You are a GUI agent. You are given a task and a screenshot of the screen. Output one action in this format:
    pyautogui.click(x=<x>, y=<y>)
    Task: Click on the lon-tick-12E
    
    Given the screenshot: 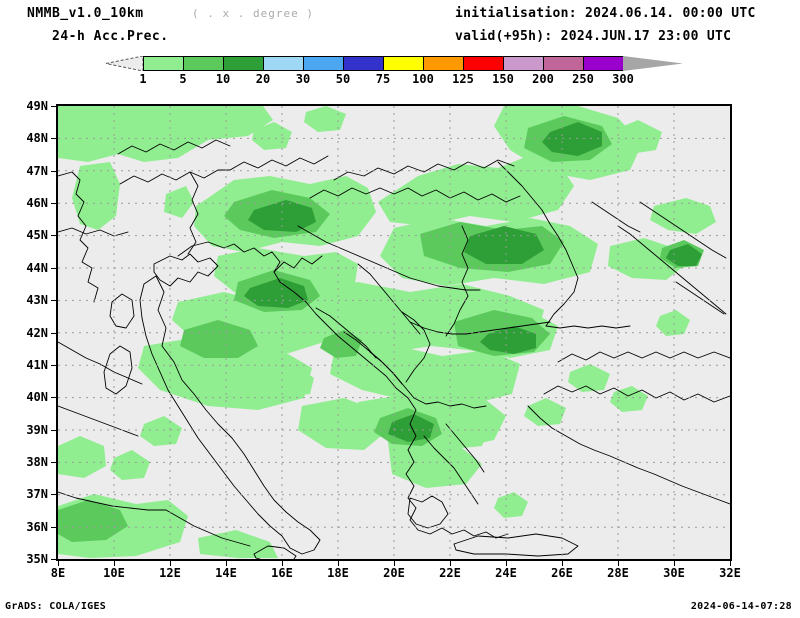 What is the action you would take?
    pyautogui.click(x=170, y=563)
    